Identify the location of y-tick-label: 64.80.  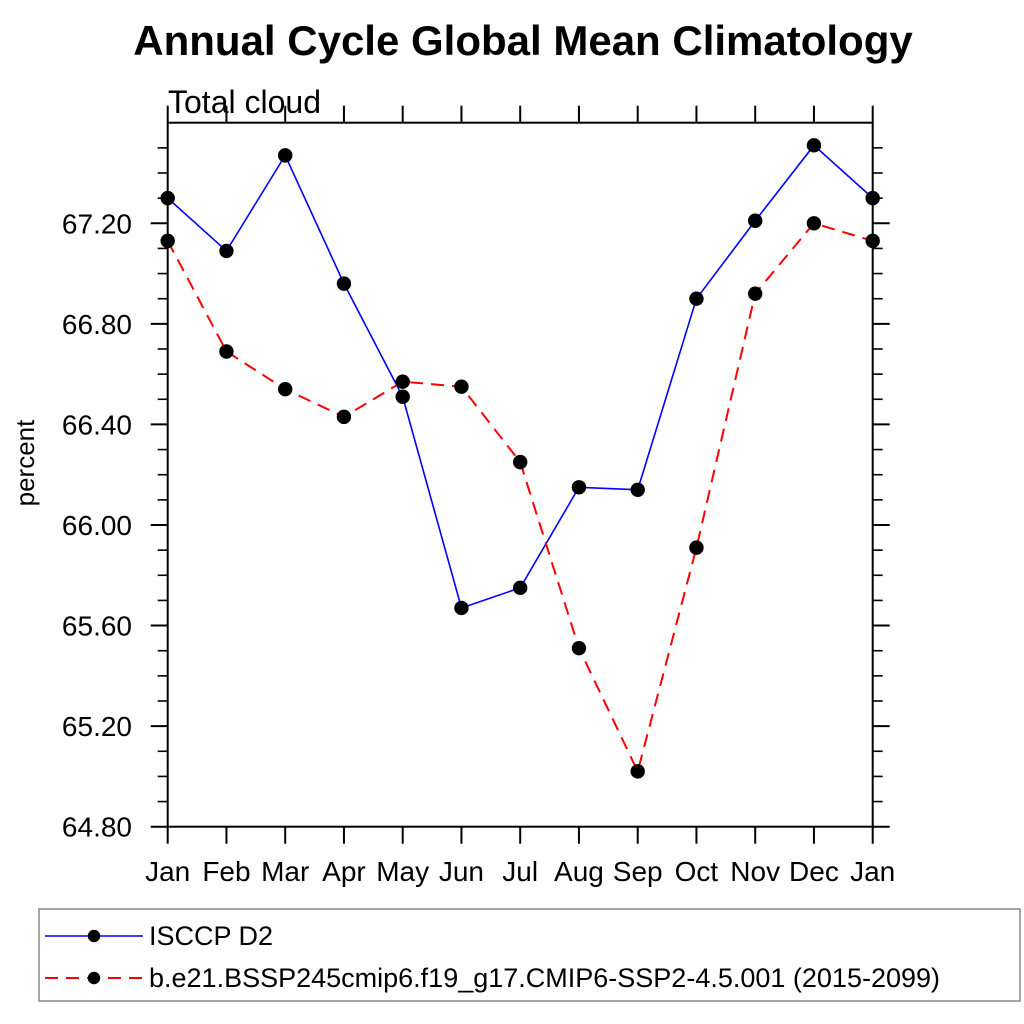
(97, 827).